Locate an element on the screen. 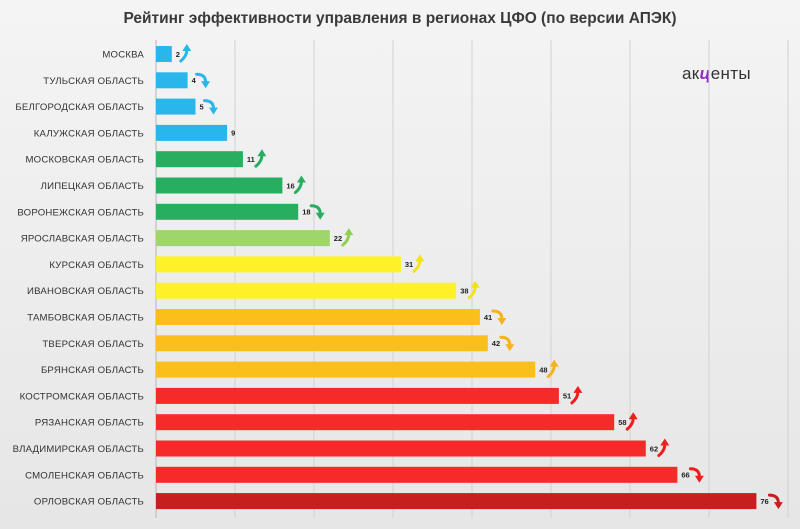 The width and height of the screenshot is (800, 529). value-label: 66 is located at coordinates (685, 475).